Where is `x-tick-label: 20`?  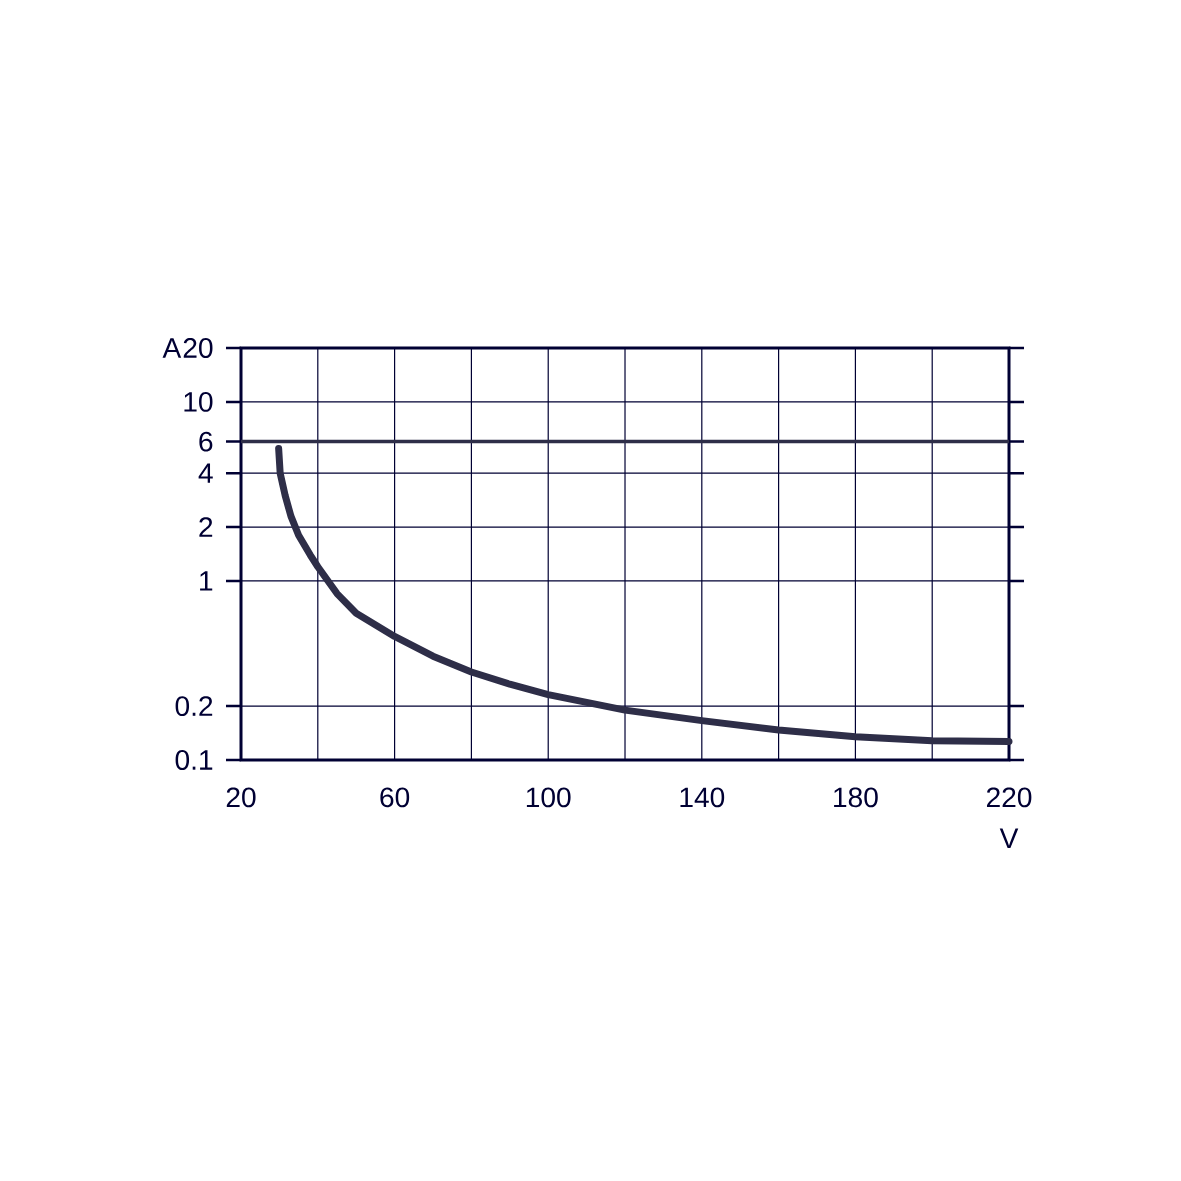
x-tick-label: 20 is located at coordinates (241, 797).